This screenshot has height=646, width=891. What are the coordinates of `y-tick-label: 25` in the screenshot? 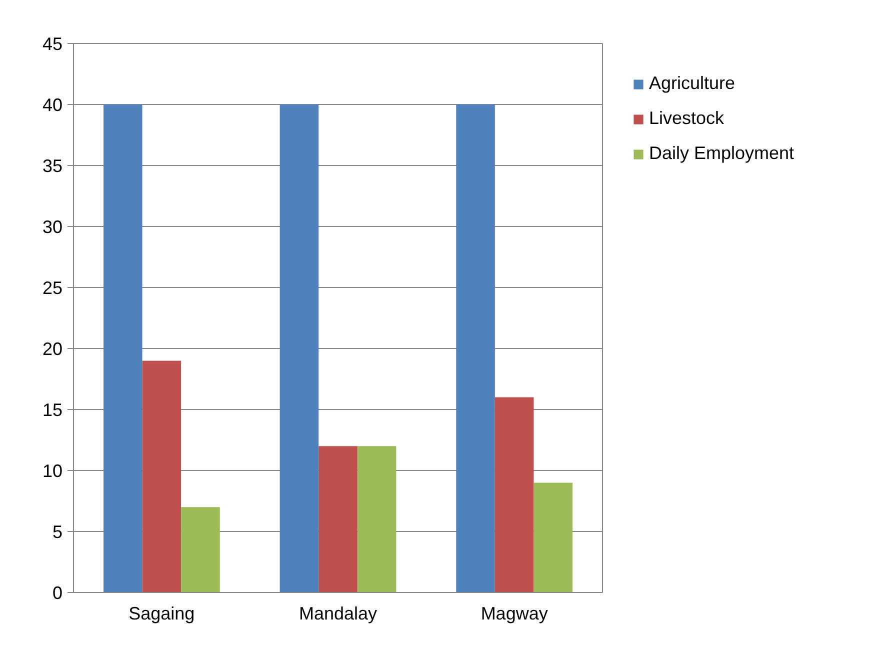 It's located at (52, 288).